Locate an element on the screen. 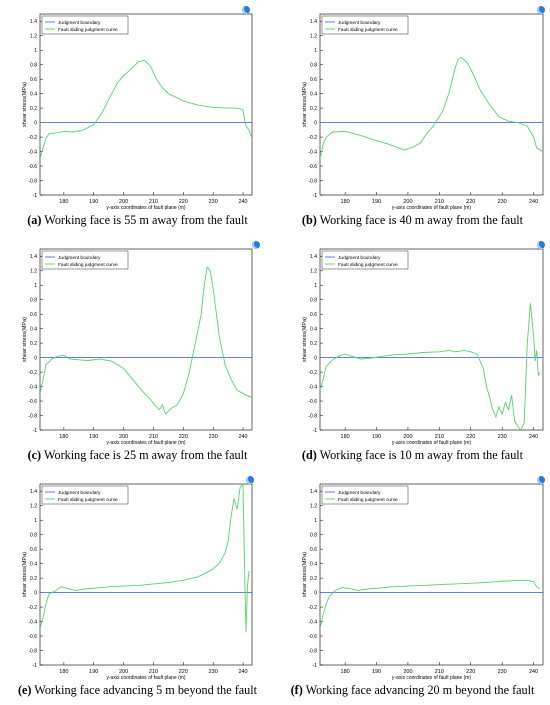 This screenshot has height=705, width=550. chart-c-plot-frame is located at coordinates (146, 339).